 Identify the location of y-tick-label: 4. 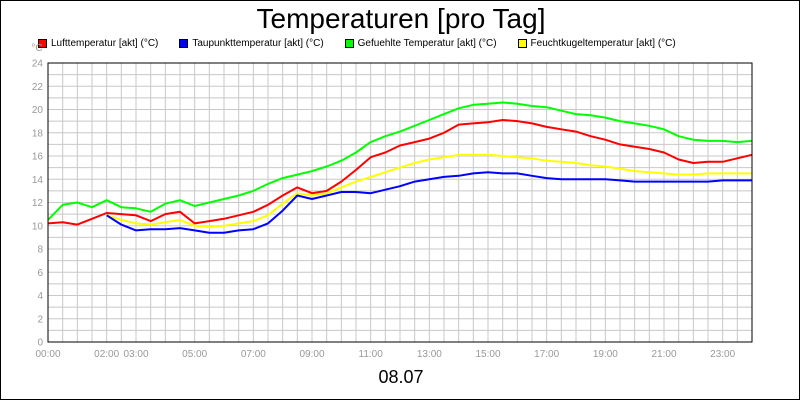
(40, 296).